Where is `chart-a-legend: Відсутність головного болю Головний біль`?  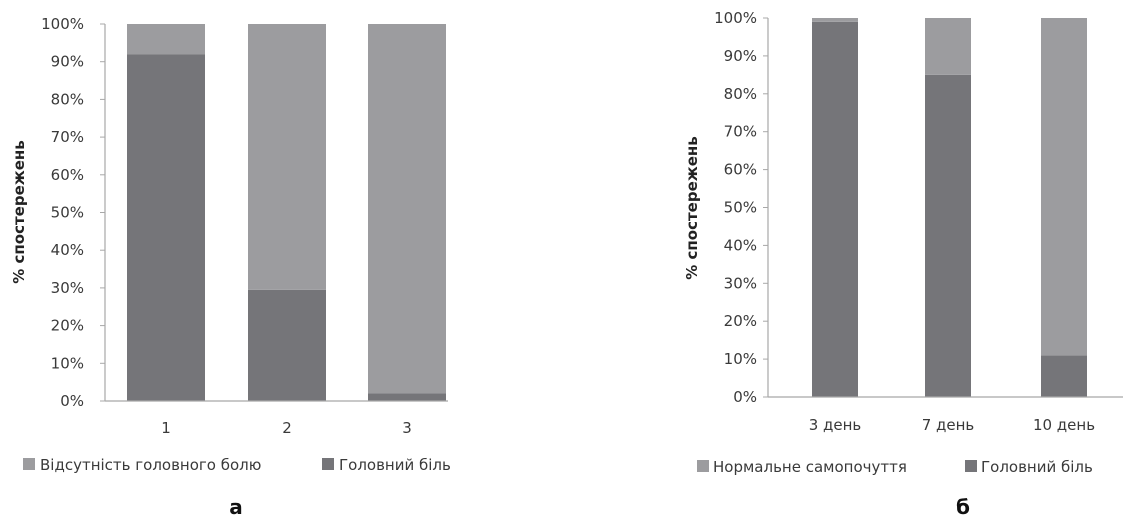 chart-a-legend: Відсутність головного болю Головний біль is located at coordinates (237, 465).